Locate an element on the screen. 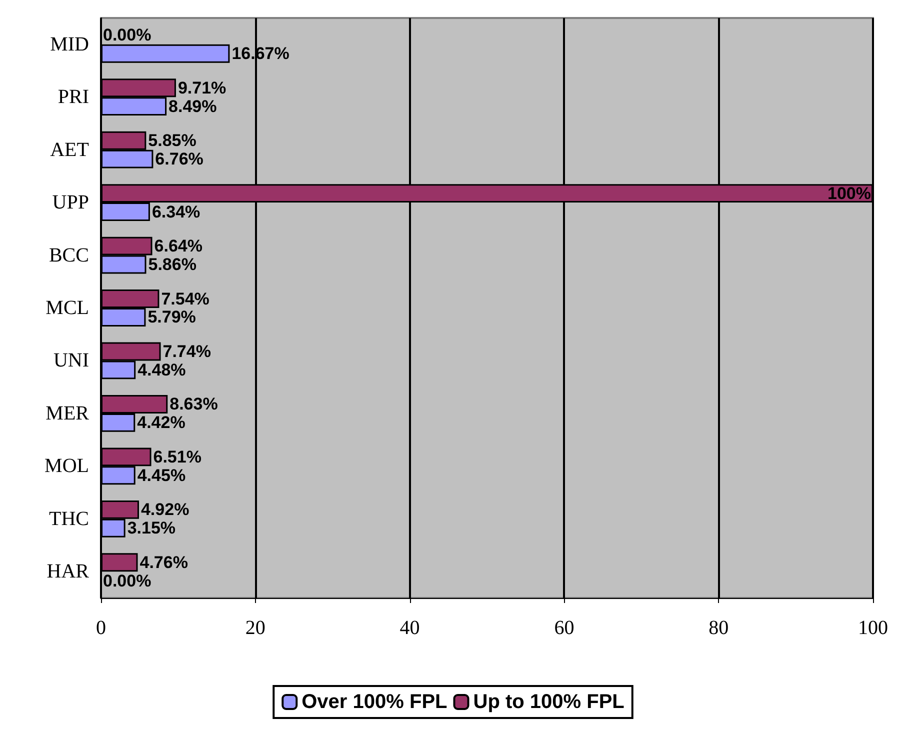 This screenshot has width=906, height=734. data-label: 6.51% is located at coordinates (177, 456).